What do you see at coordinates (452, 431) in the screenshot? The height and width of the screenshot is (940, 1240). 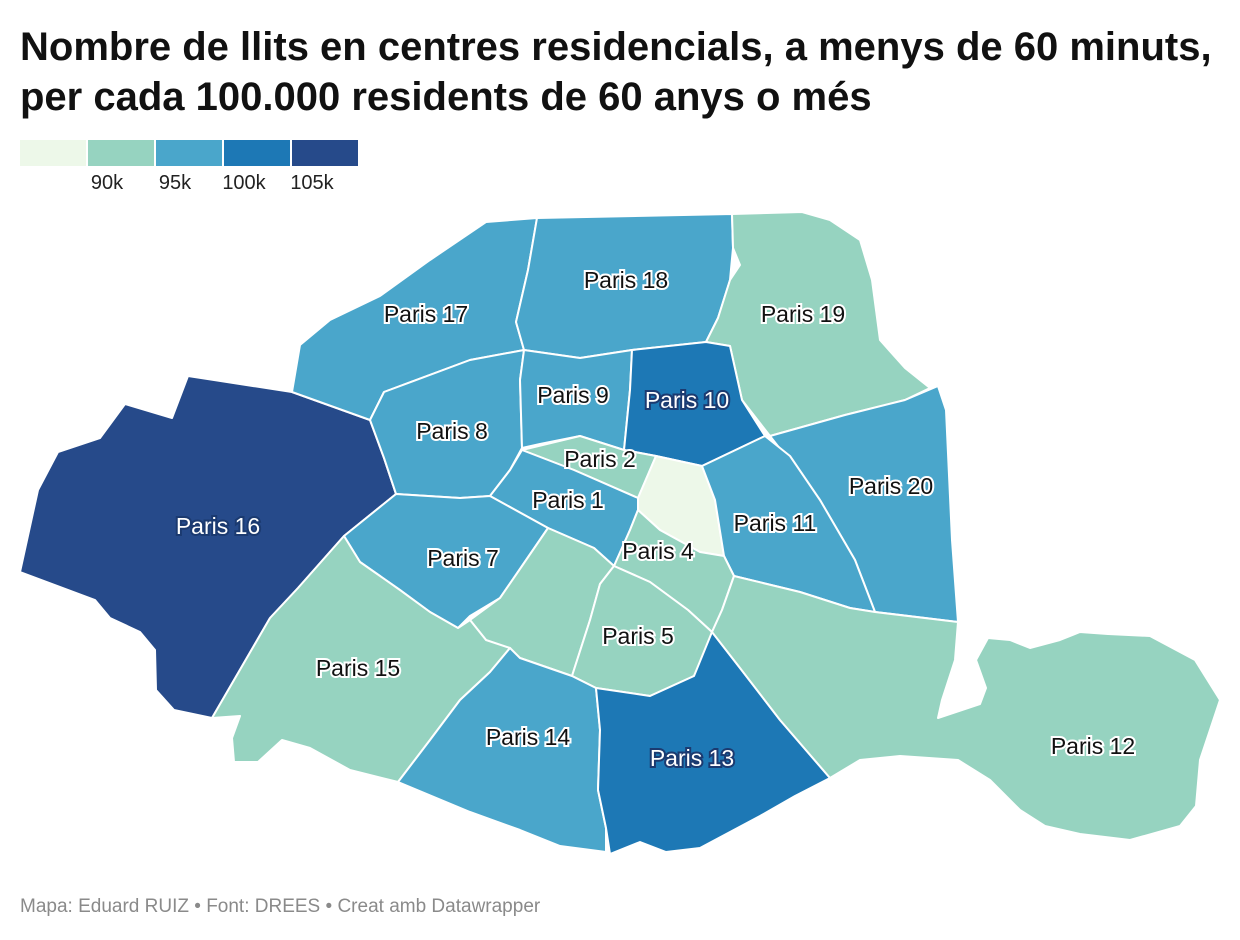 I see `district-label-8: Paris 8` at bounding box center [452, 431].